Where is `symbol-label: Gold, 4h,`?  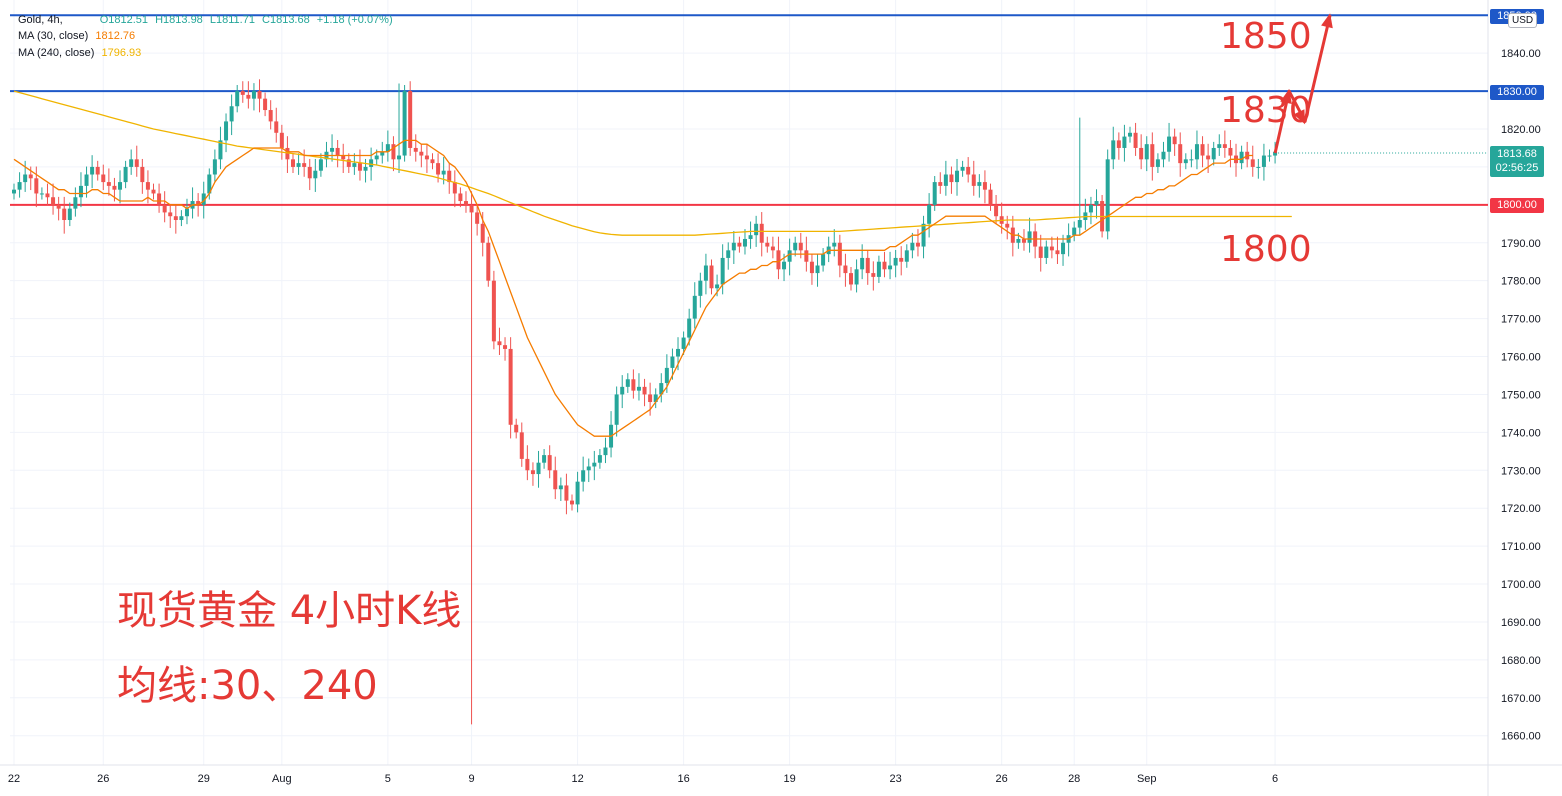 symbol-label: Gold, 4h, is located at coordinates (40, 20).